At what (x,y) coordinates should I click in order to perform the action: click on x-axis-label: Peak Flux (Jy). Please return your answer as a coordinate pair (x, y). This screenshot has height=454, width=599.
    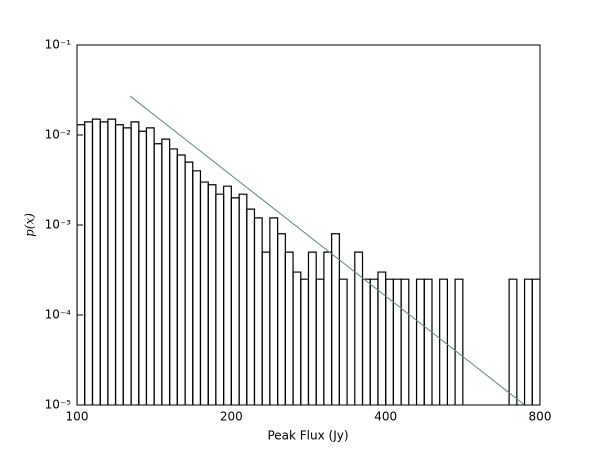
    Looking at the image, I should click on (307, 436).